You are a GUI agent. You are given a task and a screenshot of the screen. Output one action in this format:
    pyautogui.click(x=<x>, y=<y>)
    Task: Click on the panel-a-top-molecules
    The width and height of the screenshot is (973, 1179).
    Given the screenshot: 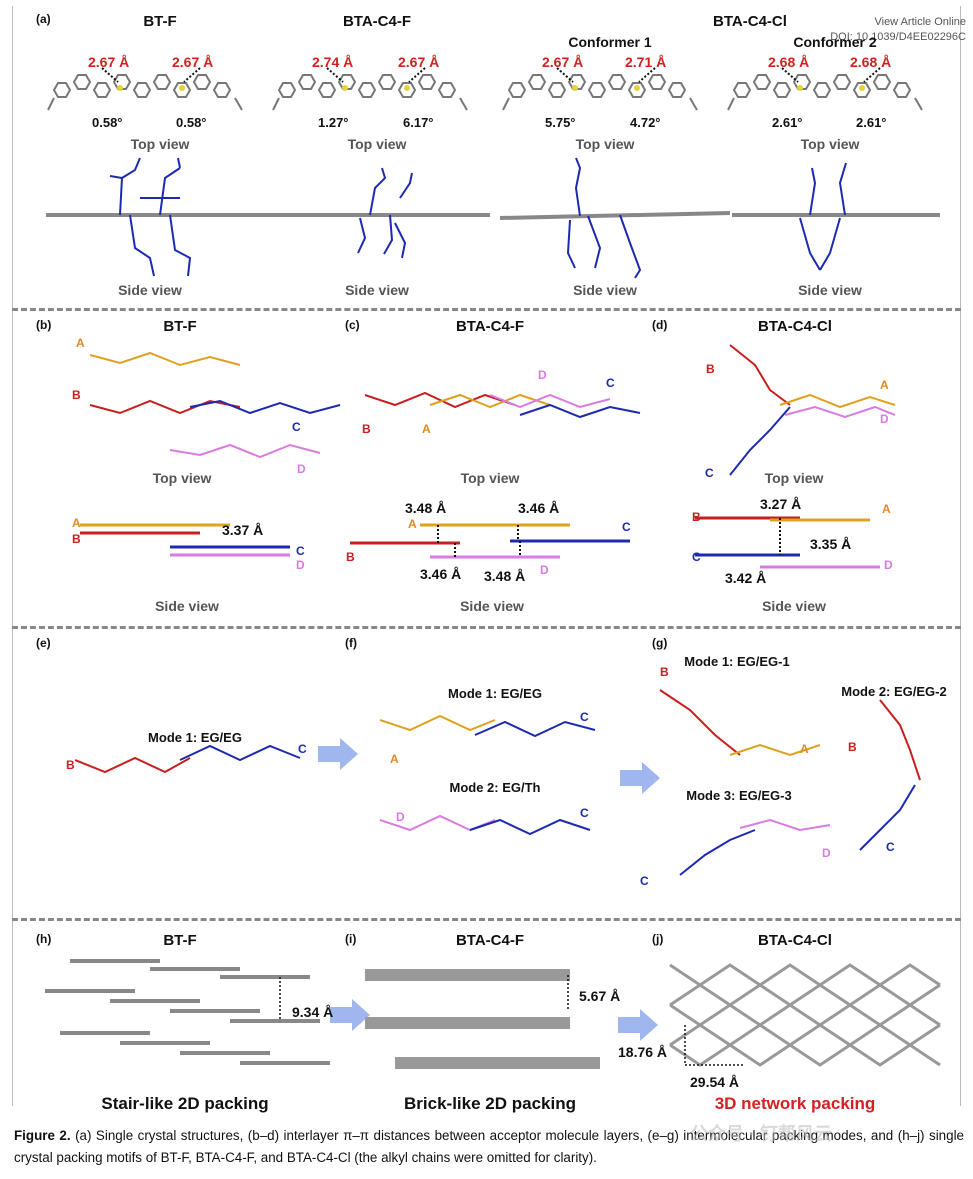 What is the action you would take?
    pyautogui.click(x=485, y=89)
    